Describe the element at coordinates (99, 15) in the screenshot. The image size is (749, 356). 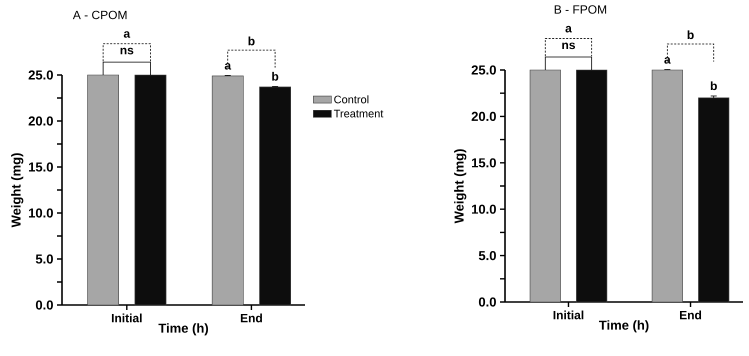
I see `chart-title: A - CPOM` at that location.